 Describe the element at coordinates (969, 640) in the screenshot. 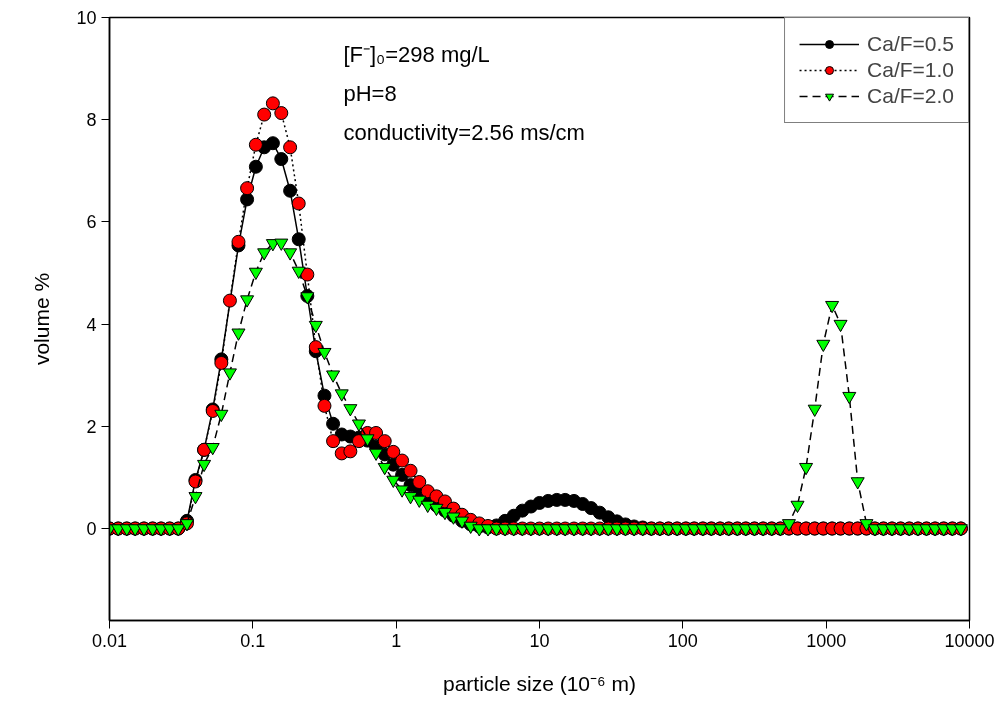

I see `x-tick-label: 10000` at that location.